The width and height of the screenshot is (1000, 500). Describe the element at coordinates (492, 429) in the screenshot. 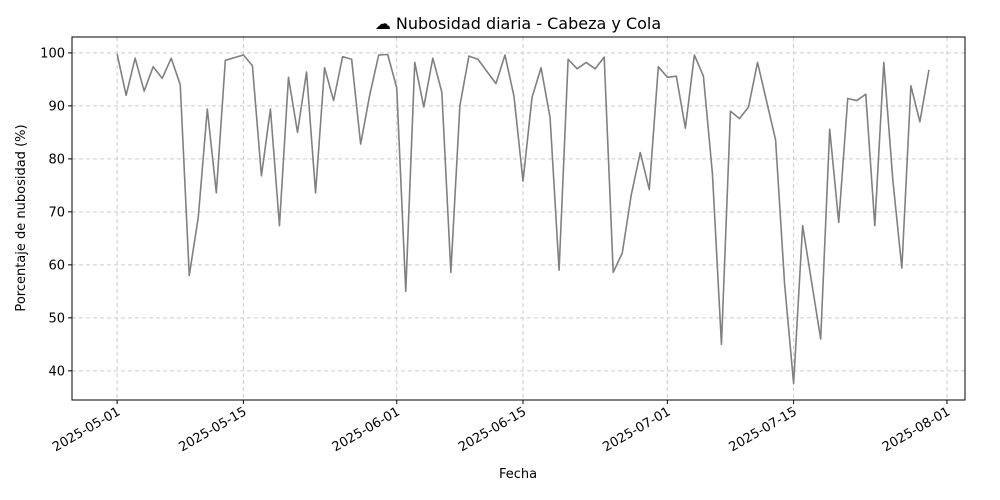

I see `x-tick-label: 2025-06-15` at that location.